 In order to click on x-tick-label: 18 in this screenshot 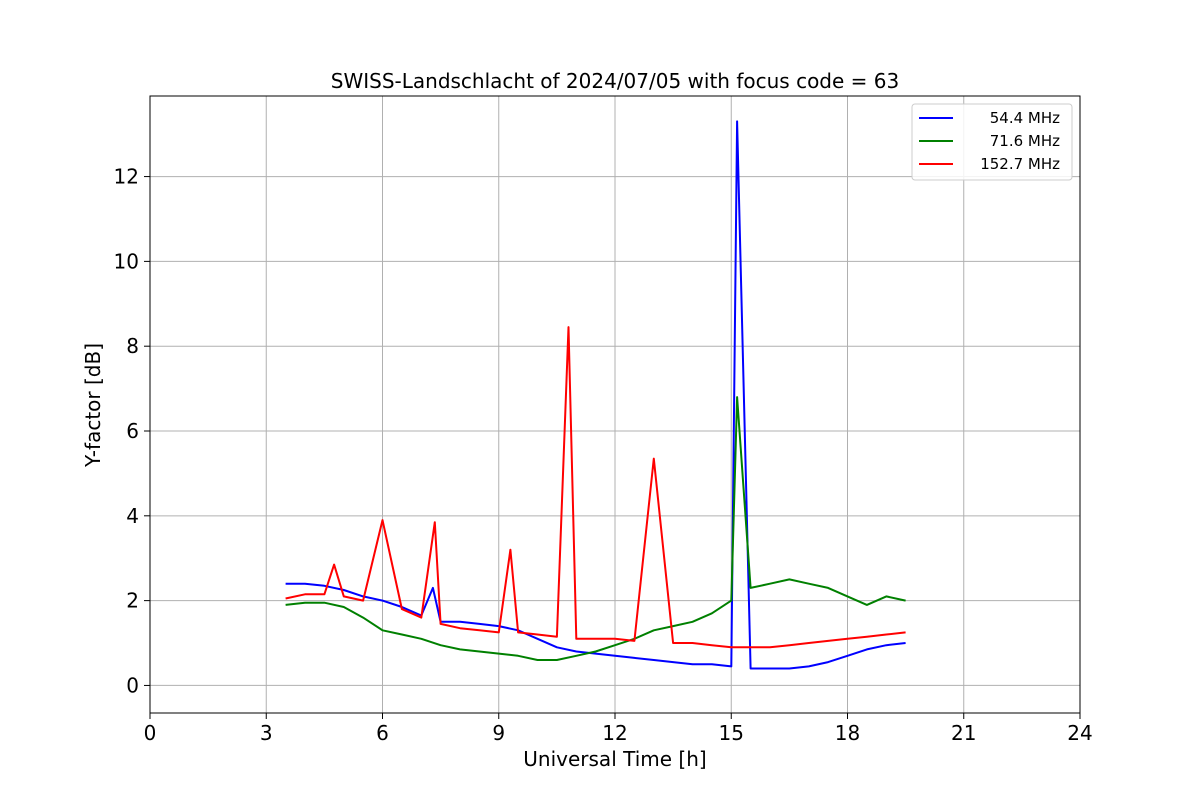, I will do `click(847, 733)`.